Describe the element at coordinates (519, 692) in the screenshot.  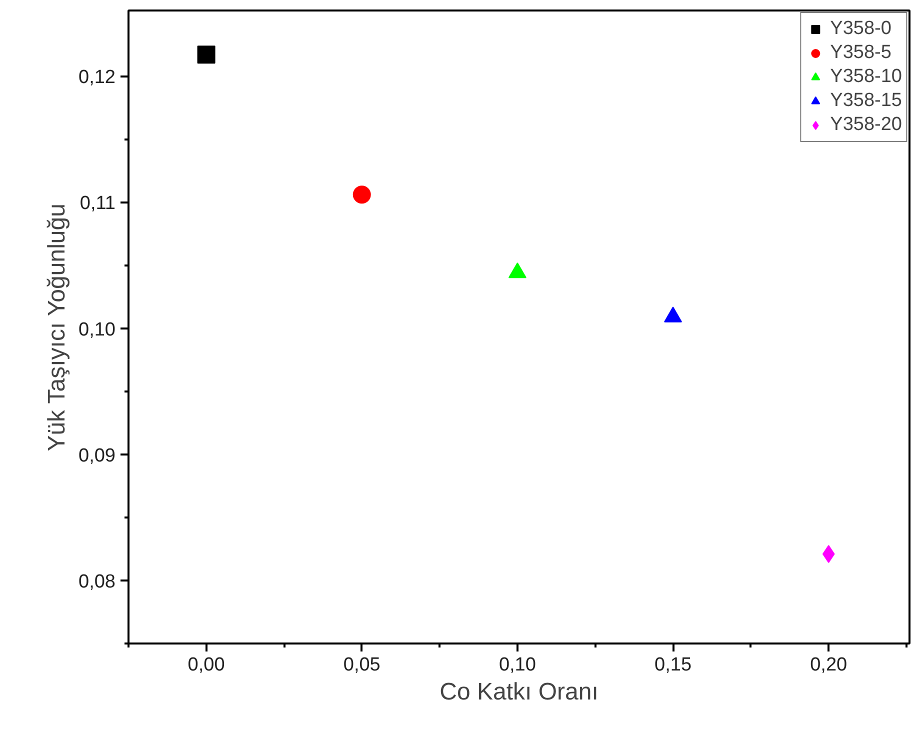
I see `x-axis-title: Co Katkı Oranı` at that location.